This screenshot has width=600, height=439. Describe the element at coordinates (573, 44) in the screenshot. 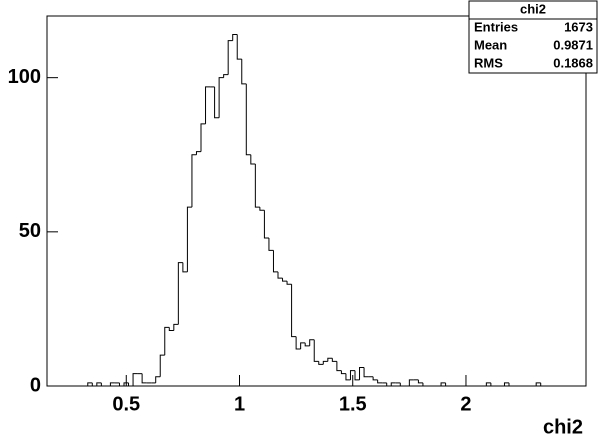

I see `stats-value: 0.9871` at that location.